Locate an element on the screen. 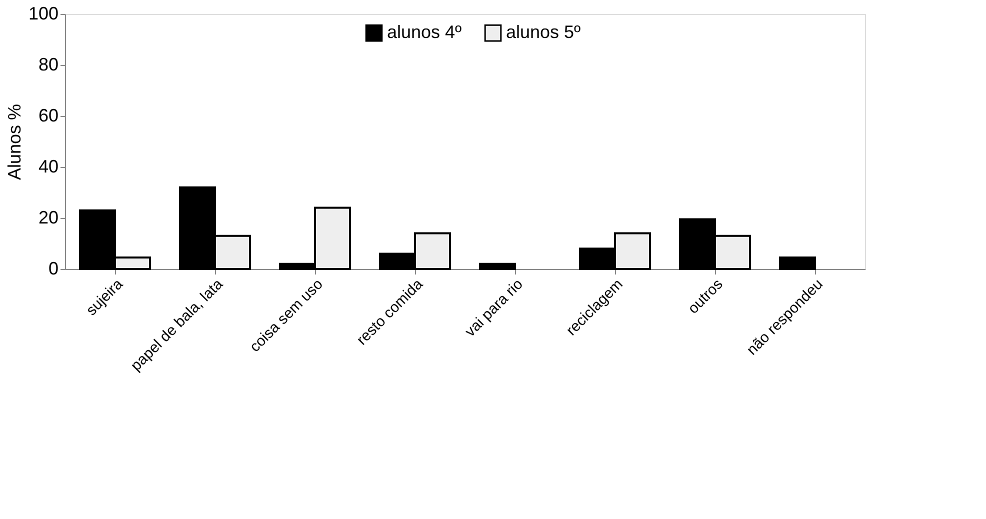 The height and width of the screenshot is (519, 986). y-tick-label: 40 is located at coordinates (48, 166).